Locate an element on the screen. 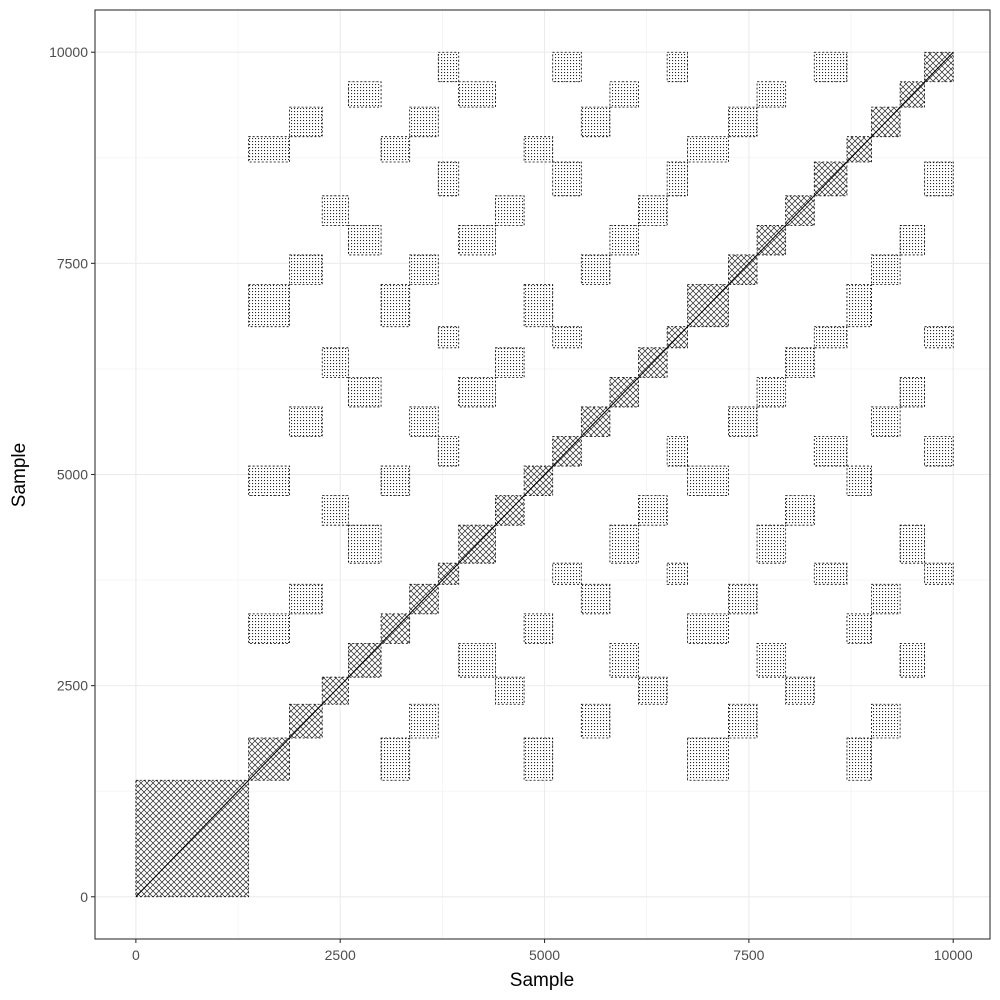  y-tick-label: 5000 is located at coordinates (72, 475).